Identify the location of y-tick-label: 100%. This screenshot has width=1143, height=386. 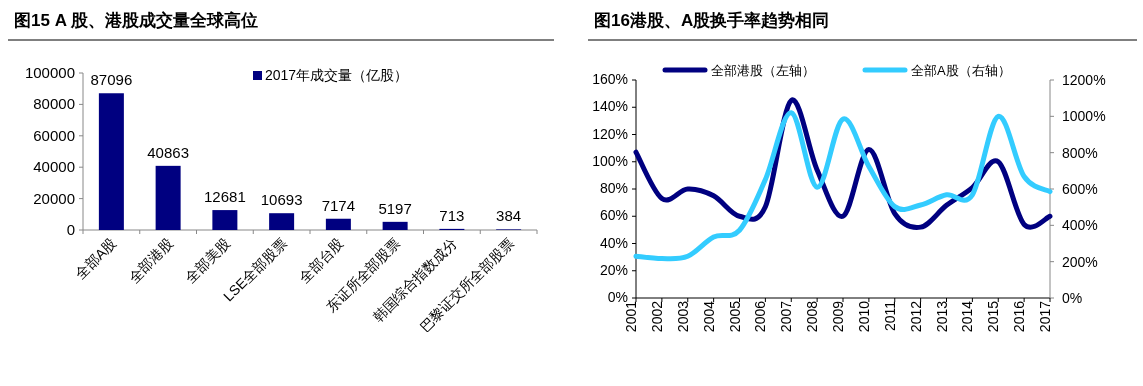
(610, 160).